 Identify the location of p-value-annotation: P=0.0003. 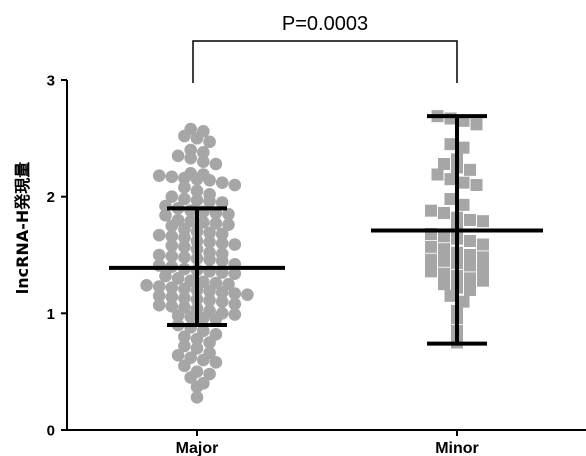
(325, 24).